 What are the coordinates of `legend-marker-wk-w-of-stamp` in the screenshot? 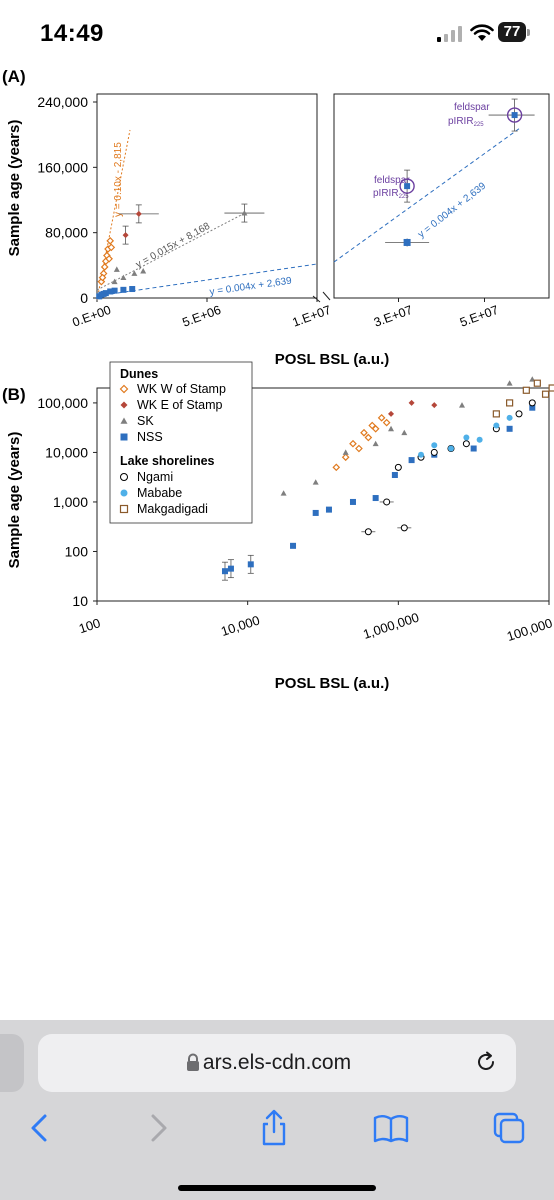 It's located at (124, 389).